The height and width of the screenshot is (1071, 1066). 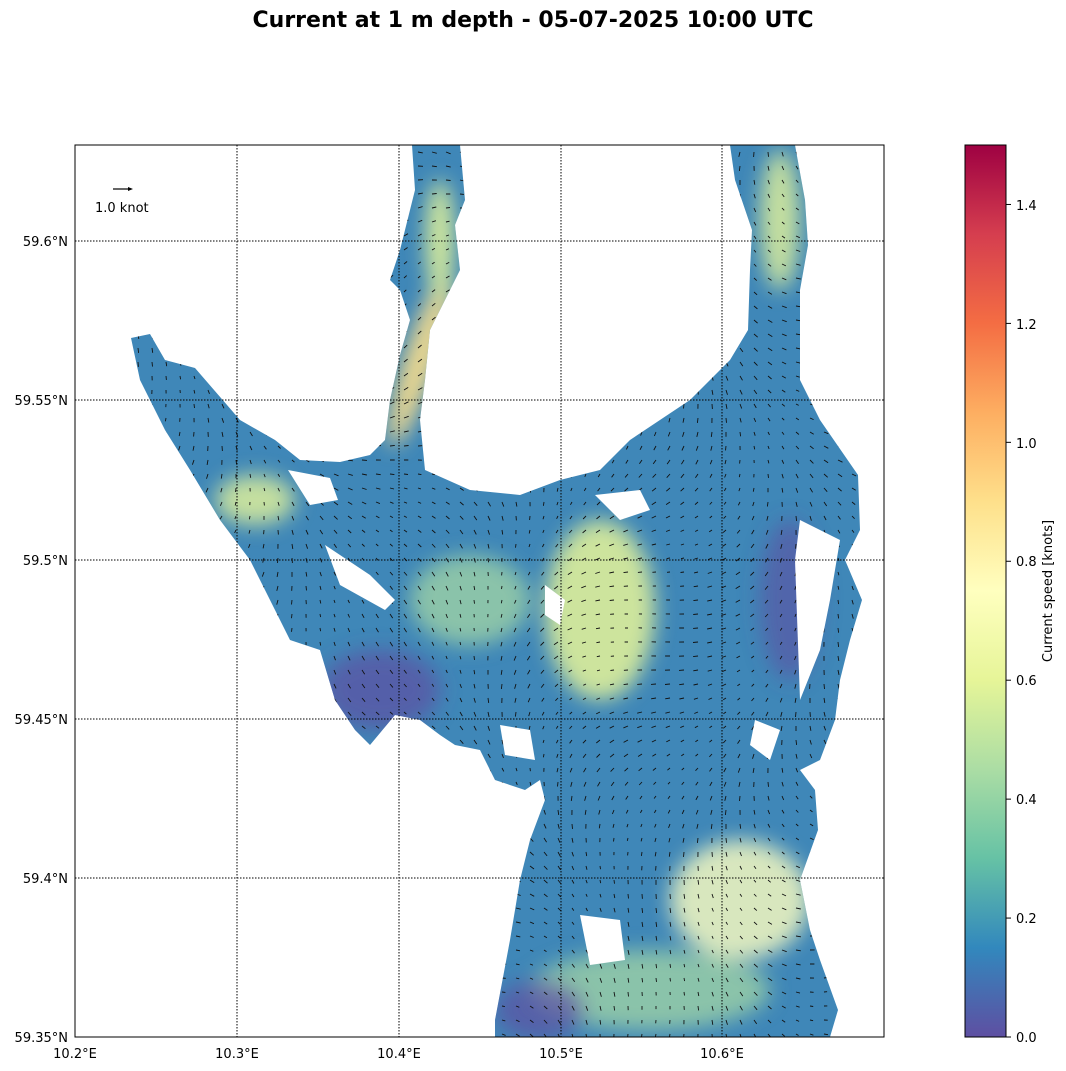 What do you see at coordinates (41, 401) in the screenshot?
I see `lat-tick-label: 59.55°N` at bounding box center [41, 401].